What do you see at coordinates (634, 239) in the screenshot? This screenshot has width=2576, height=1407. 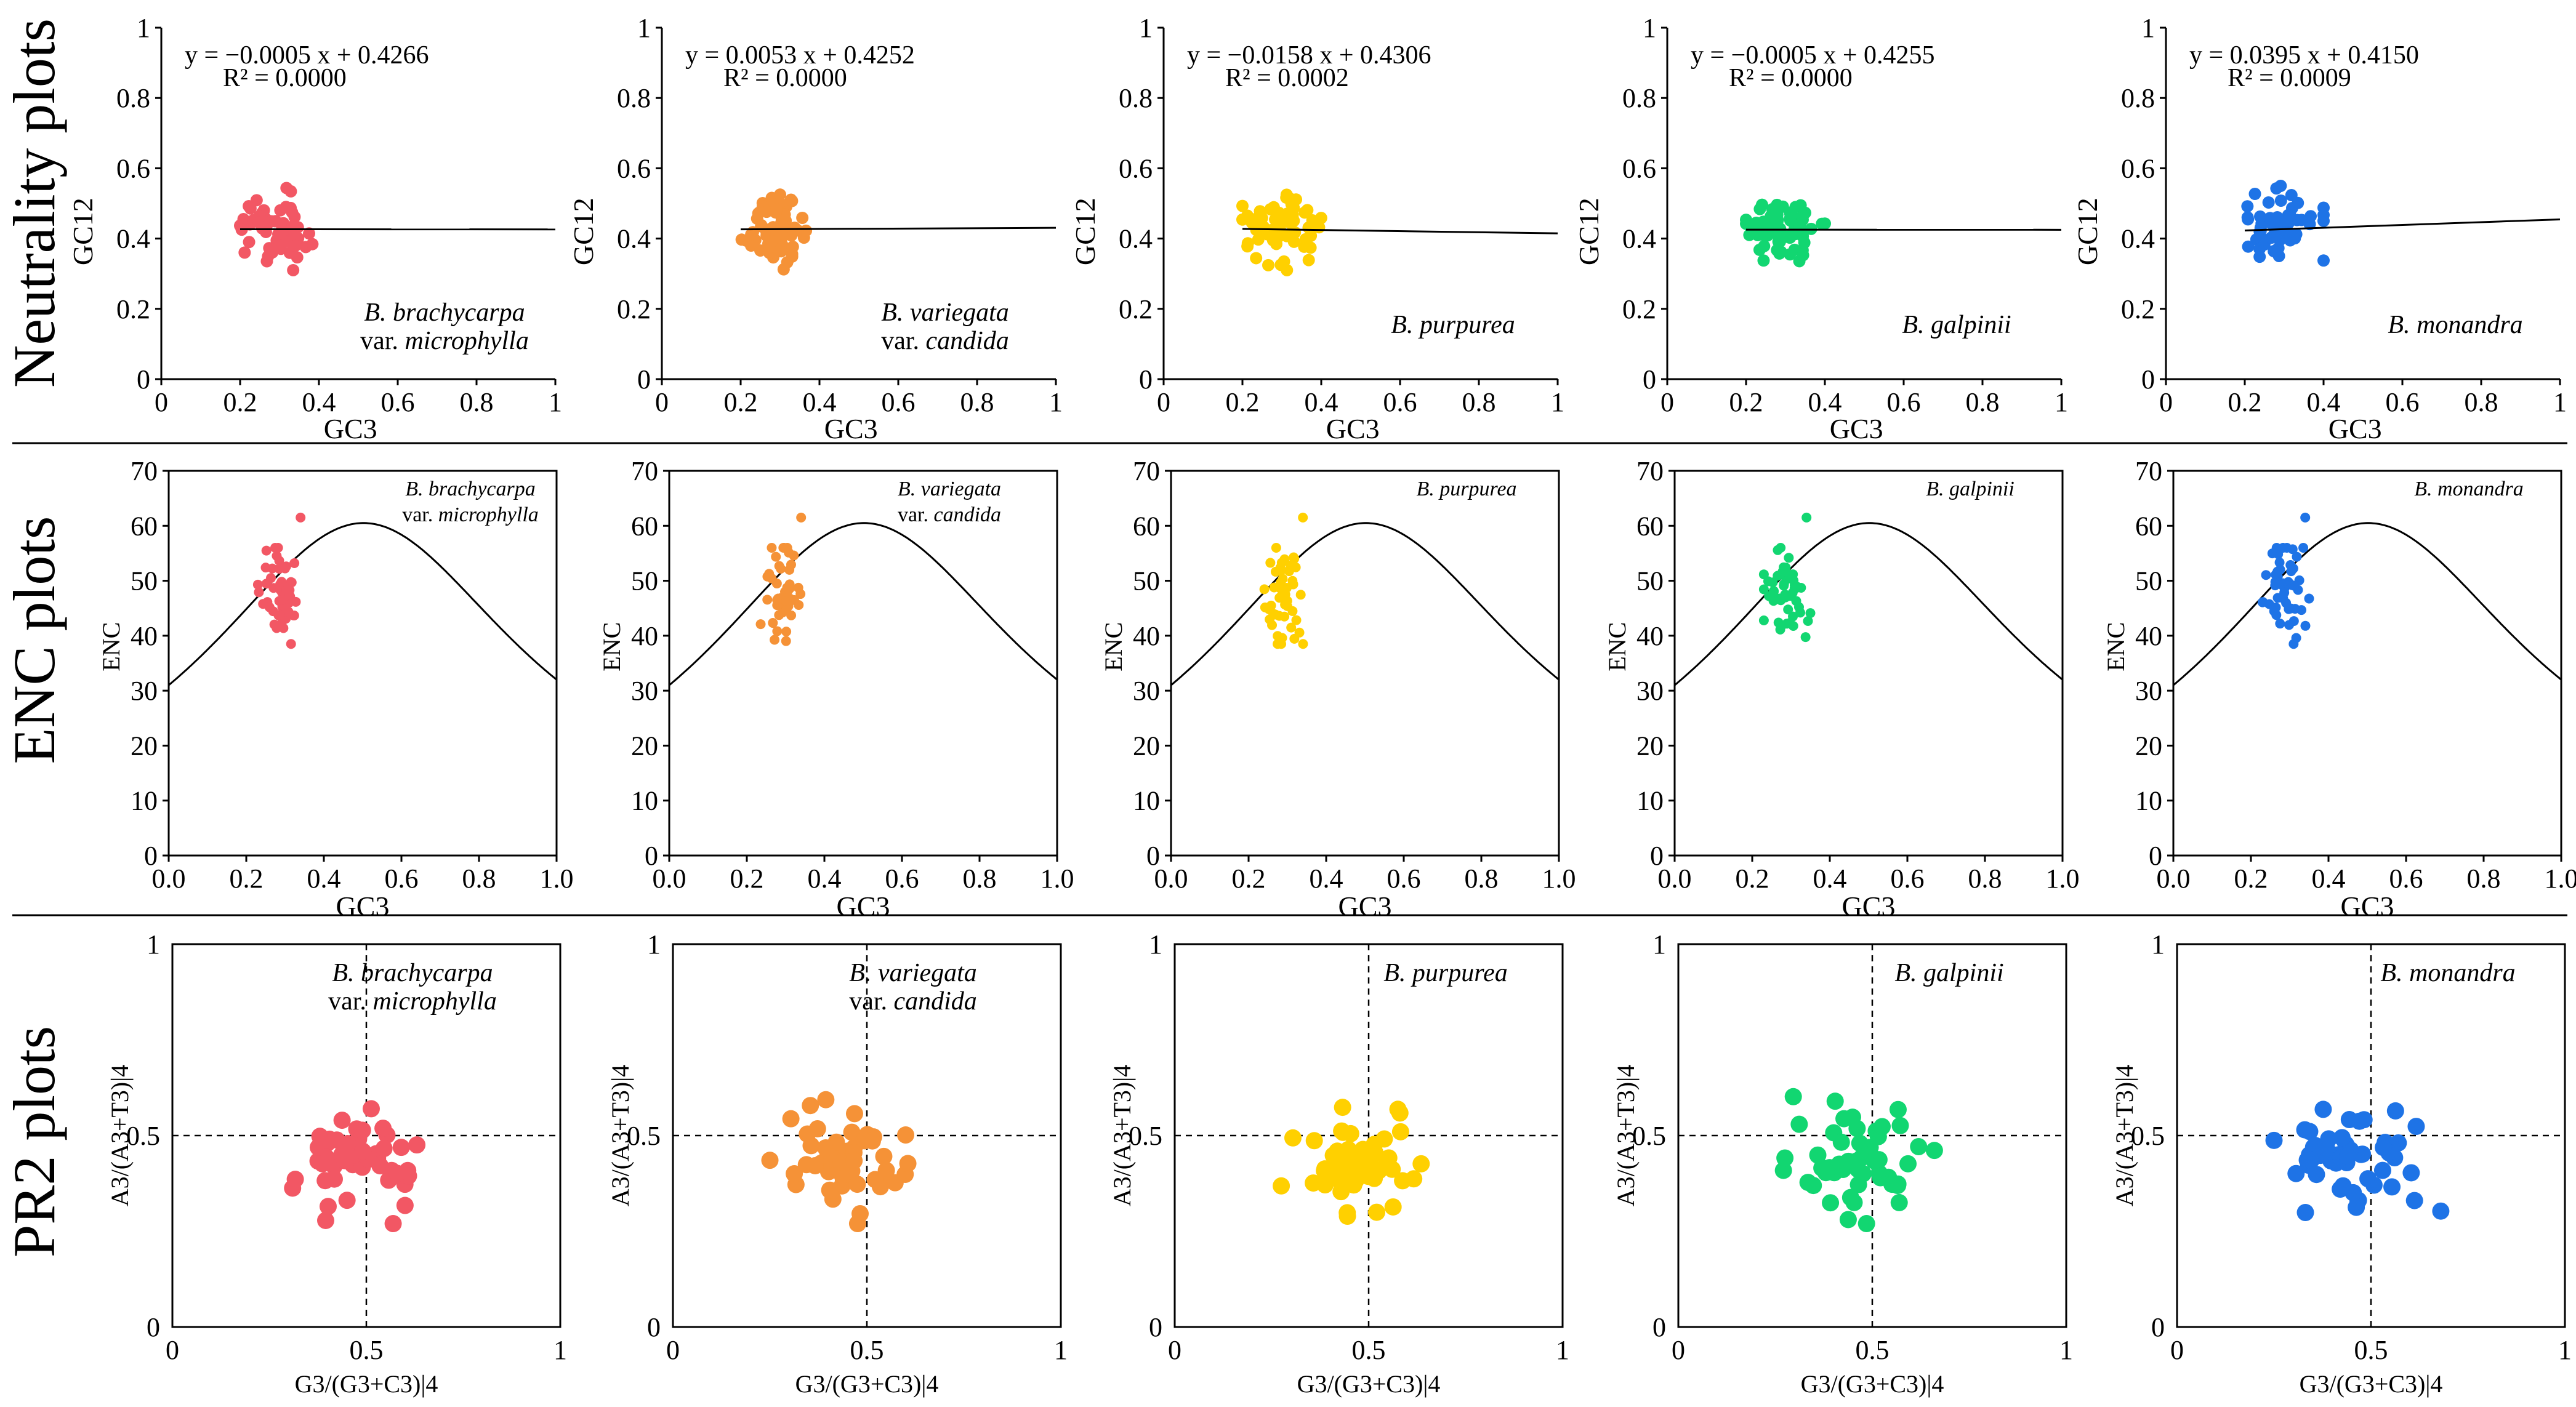 I see `y-tick-label: 0.4` at bounding box center [634, 239].